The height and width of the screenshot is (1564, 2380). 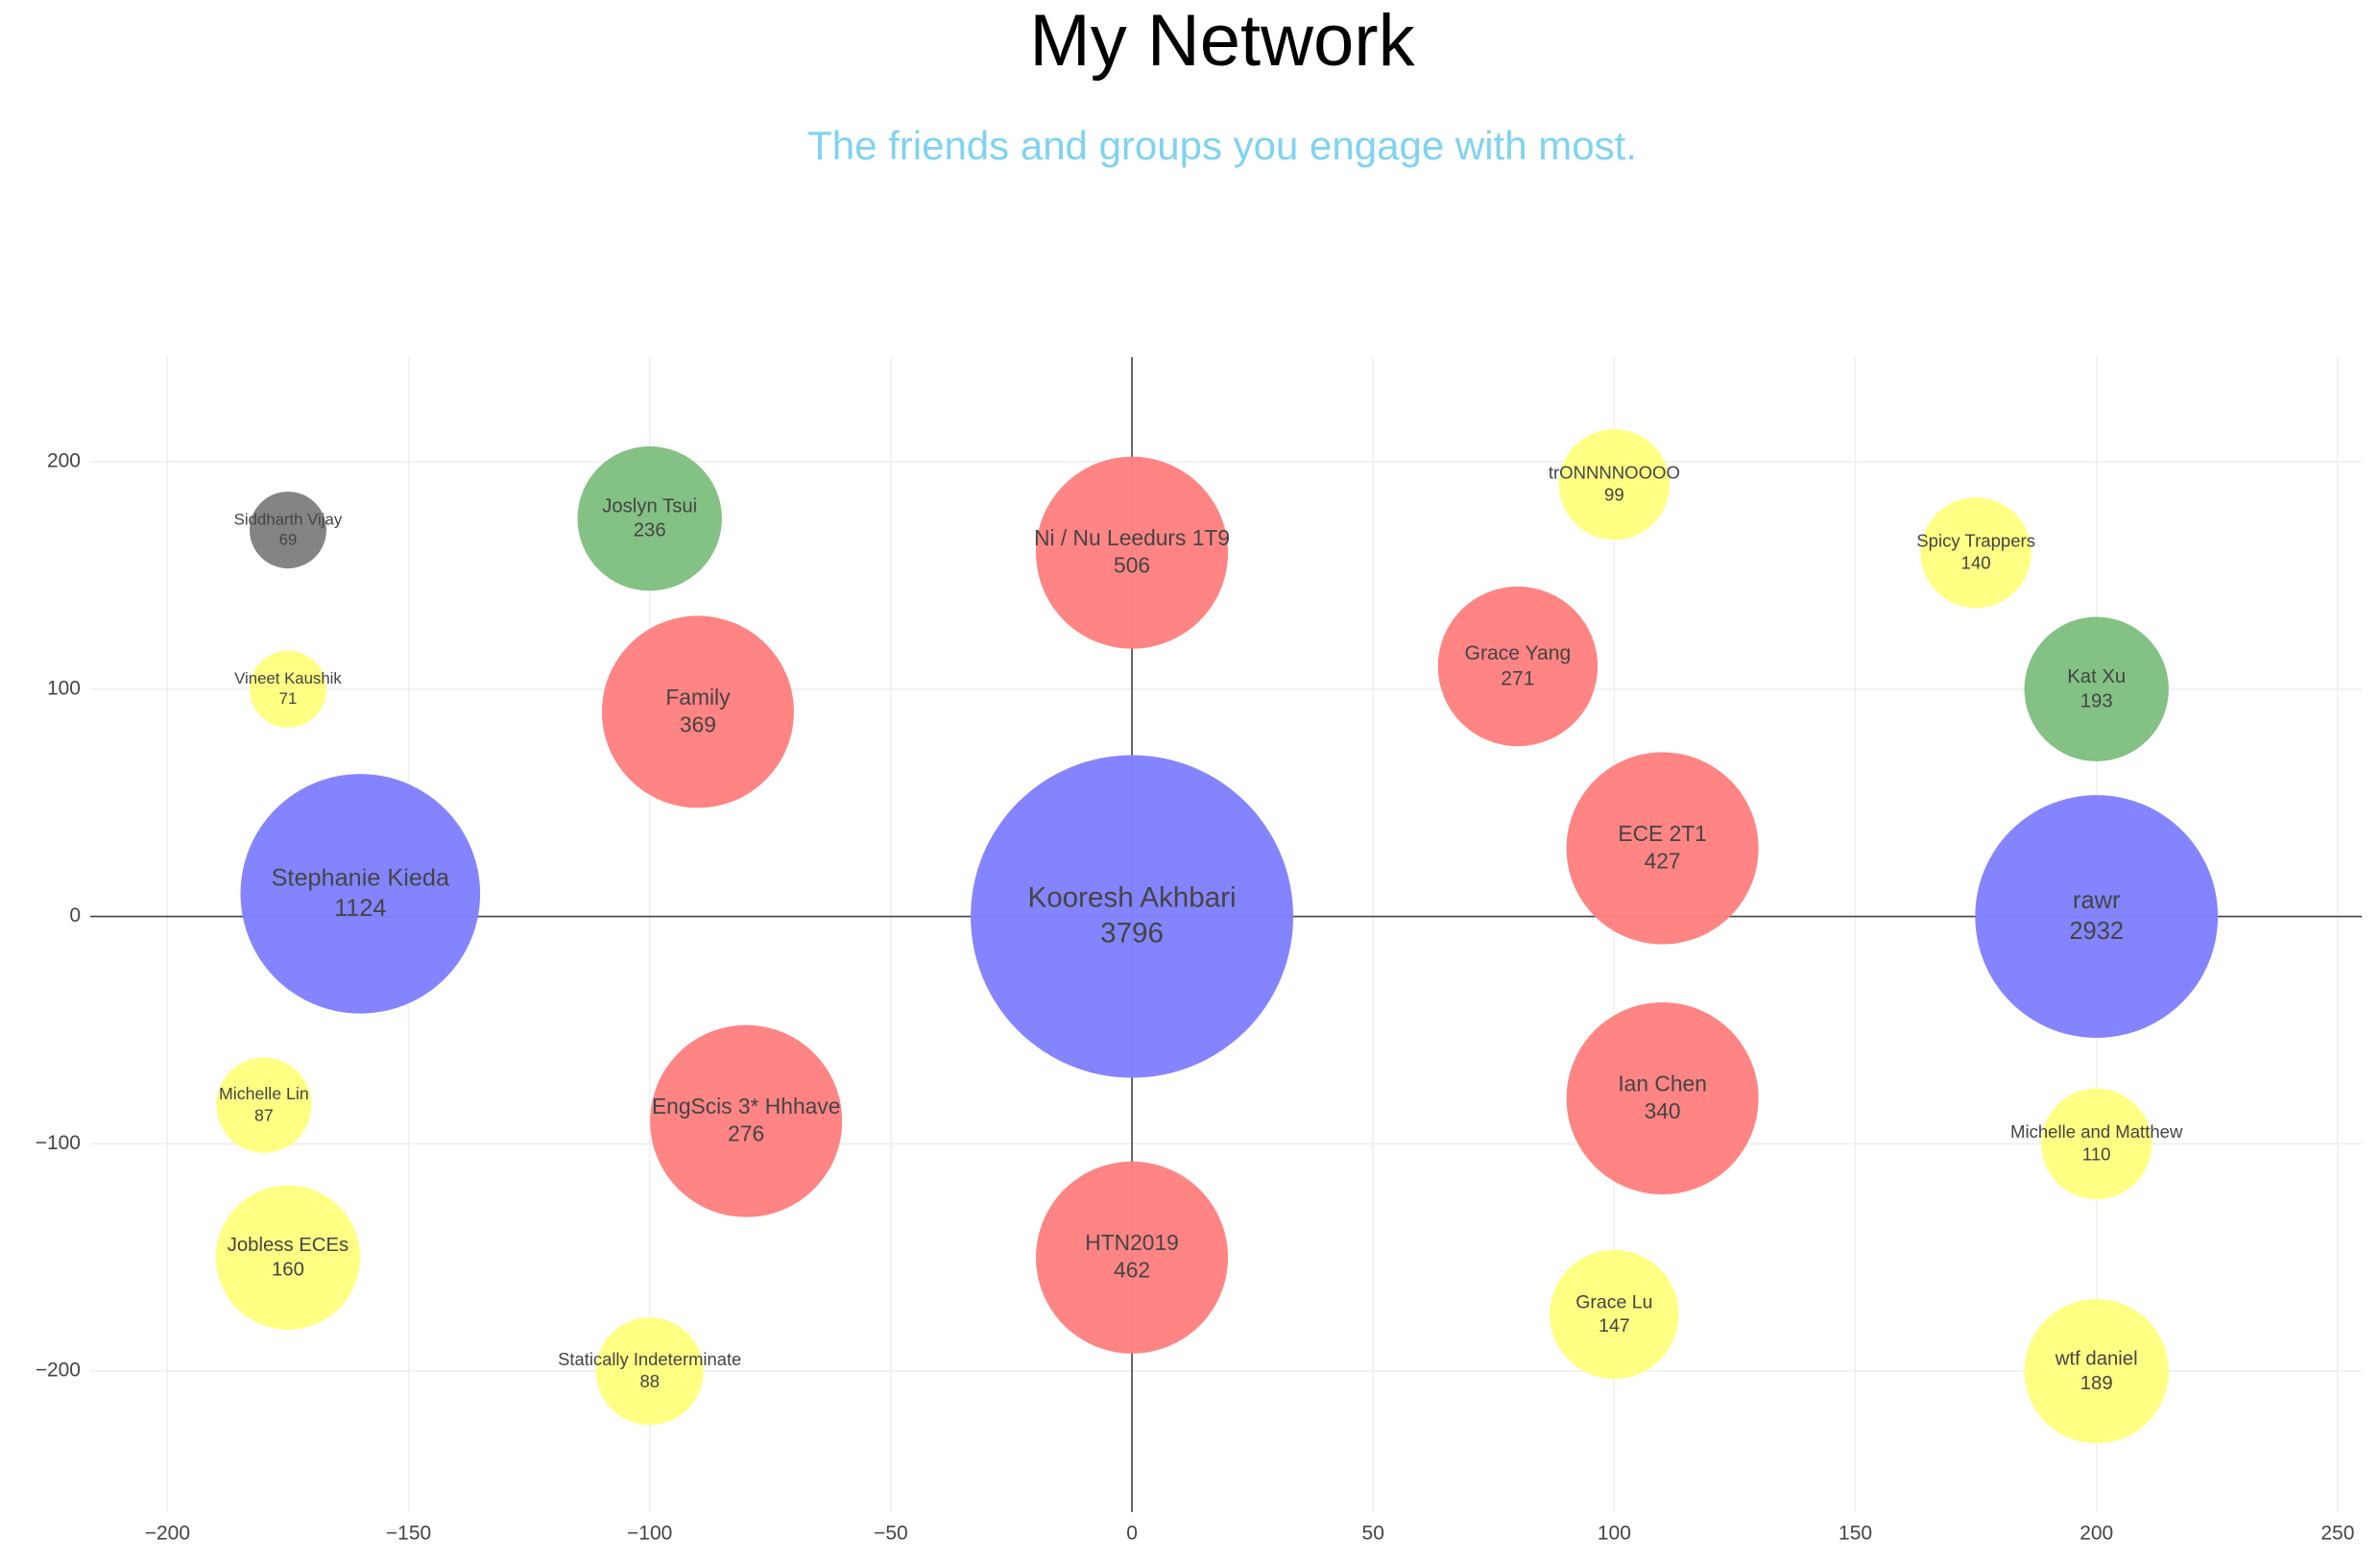 I want to click on bubble-count: 3796, so click(x=1132, y=934).